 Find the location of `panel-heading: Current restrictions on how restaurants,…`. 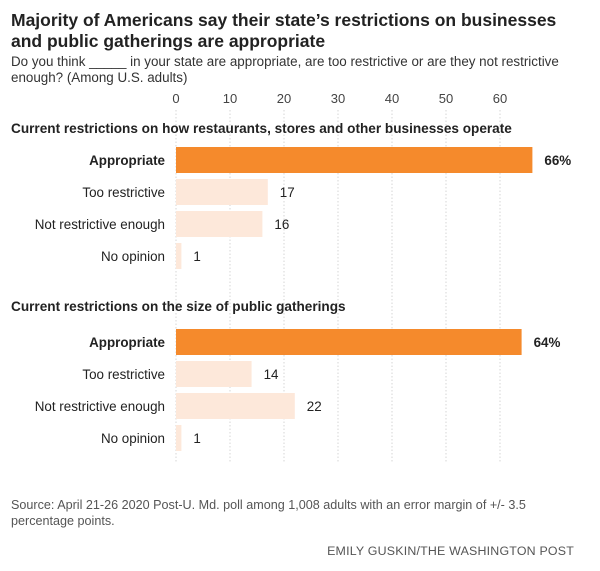

panel-heading: Current restrictions on how restaurants,… is located at coordinates (261, 128).